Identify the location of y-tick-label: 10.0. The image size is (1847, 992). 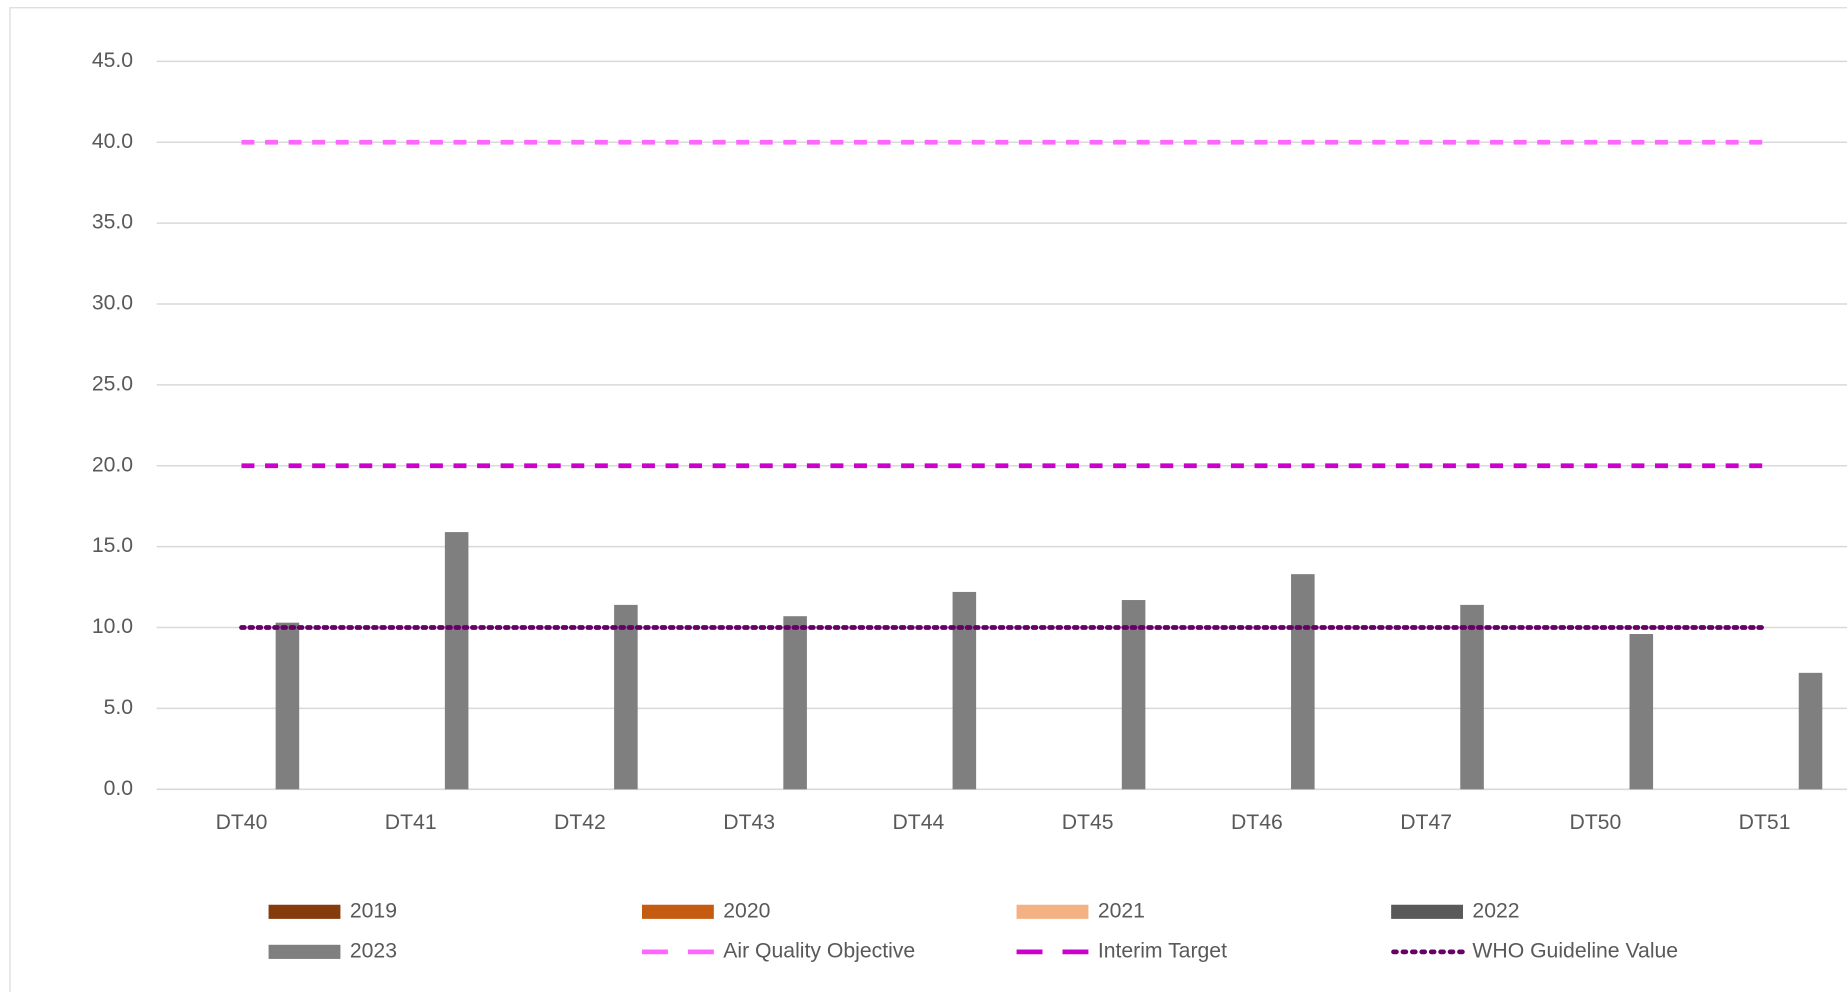
(112, 626).